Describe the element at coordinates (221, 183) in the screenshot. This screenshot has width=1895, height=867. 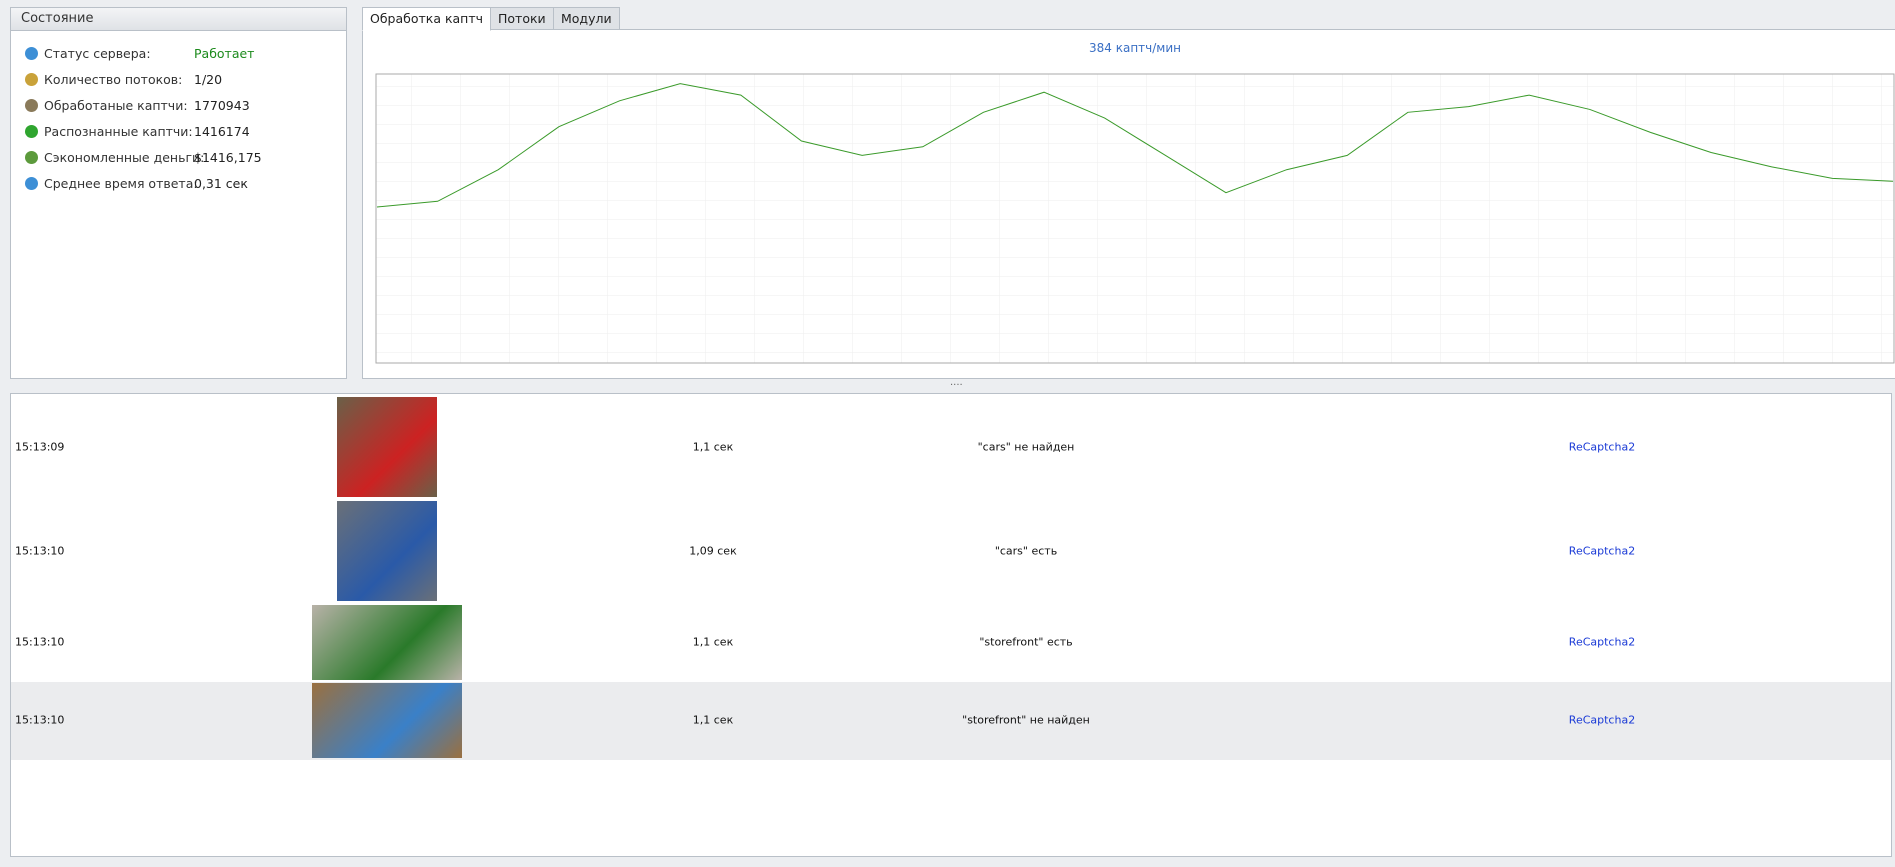
I see `status-value: 0,31 сек` at that location.